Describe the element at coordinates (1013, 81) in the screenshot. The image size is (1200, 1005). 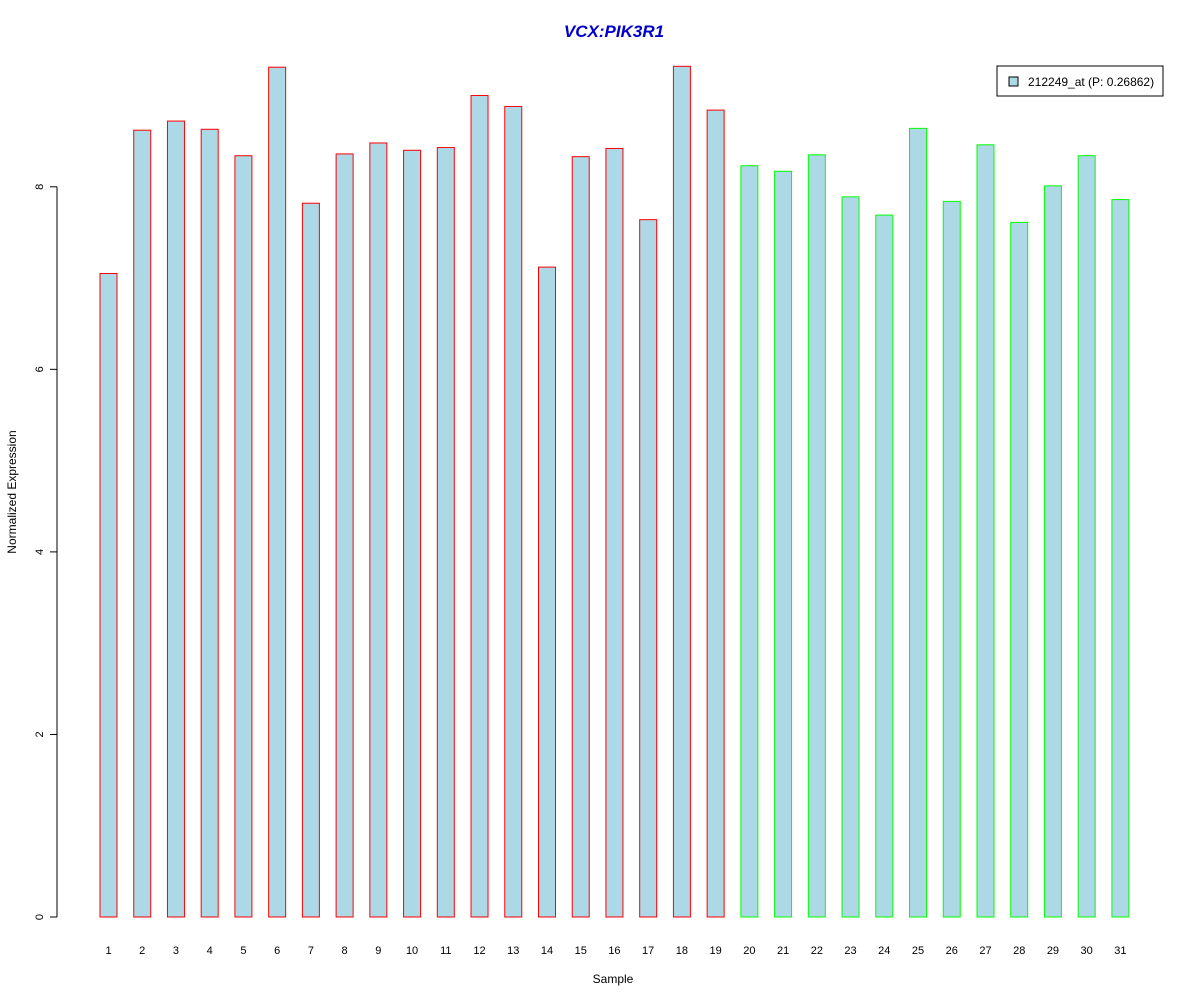
I see `legend-swatch` at that location.